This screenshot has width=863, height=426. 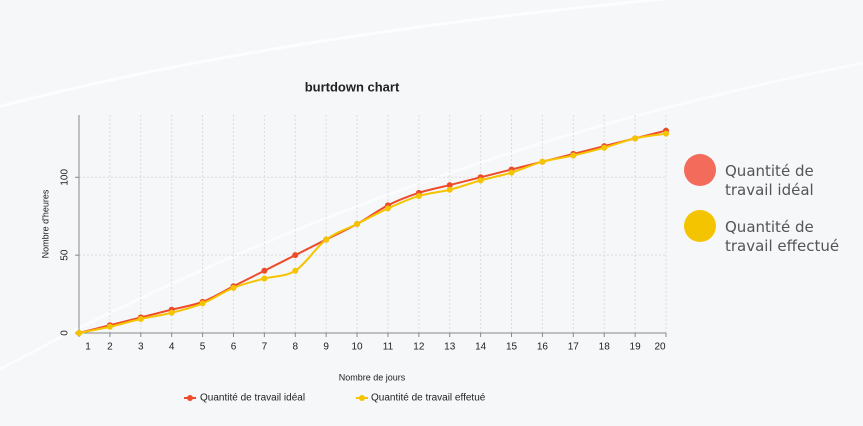 What do you see at coordinates (428, 398) in the screenshot?
I see `legend-label: Quantité de travail effetué` at bounding box center [428, 398].